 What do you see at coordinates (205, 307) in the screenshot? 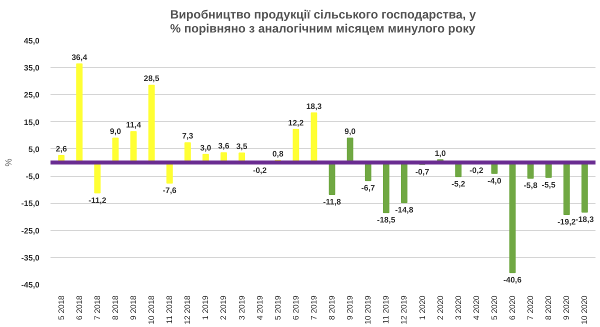
I see `x-tick-label: 1 2019` at bounding box center [205, 307].